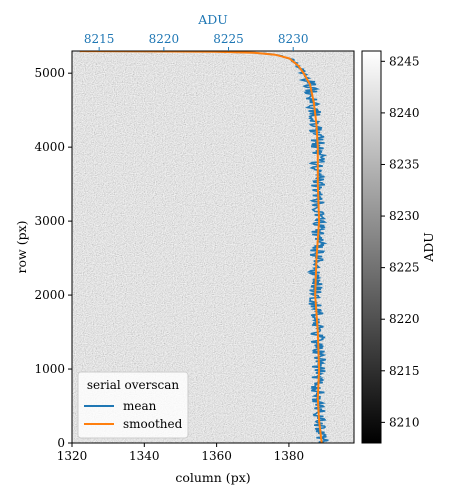 This screenshot has width=450, height=500. I want to click on y-tick-label: 0, so click(61, 443).